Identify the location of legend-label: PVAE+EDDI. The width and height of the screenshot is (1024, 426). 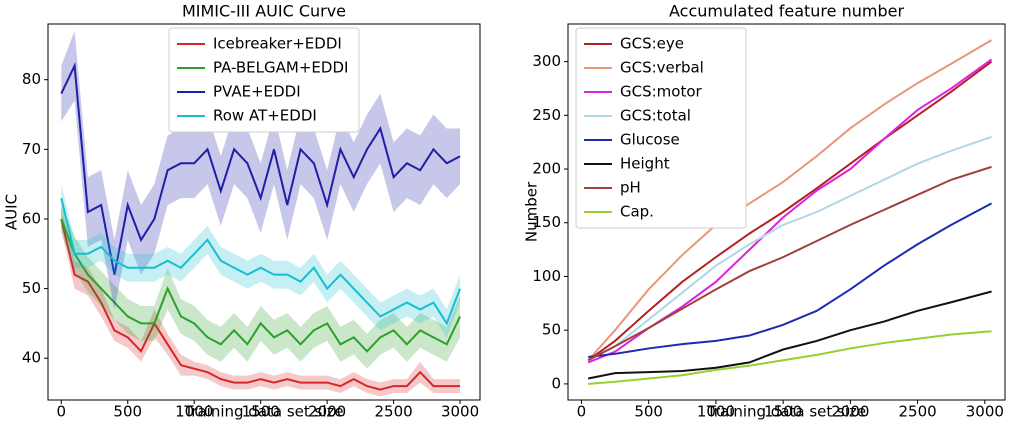
(257, 92).